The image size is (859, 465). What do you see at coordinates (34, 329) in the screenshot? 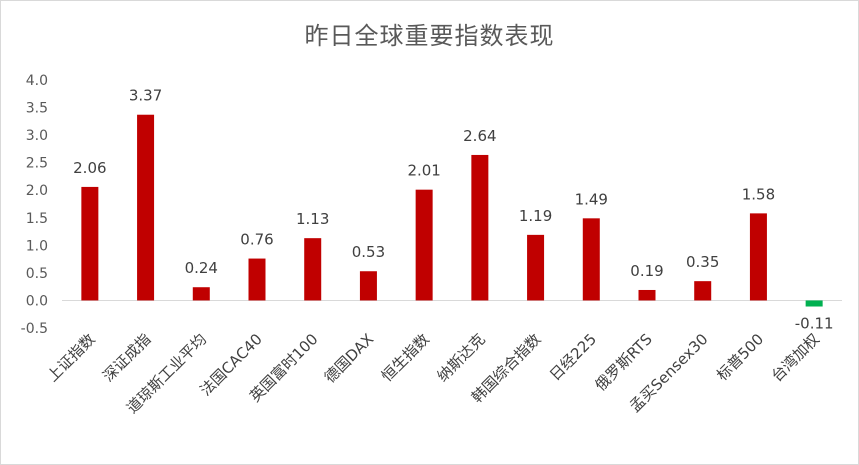
I see `y-tick-label: -0.5` at bounding box center [34, 329].